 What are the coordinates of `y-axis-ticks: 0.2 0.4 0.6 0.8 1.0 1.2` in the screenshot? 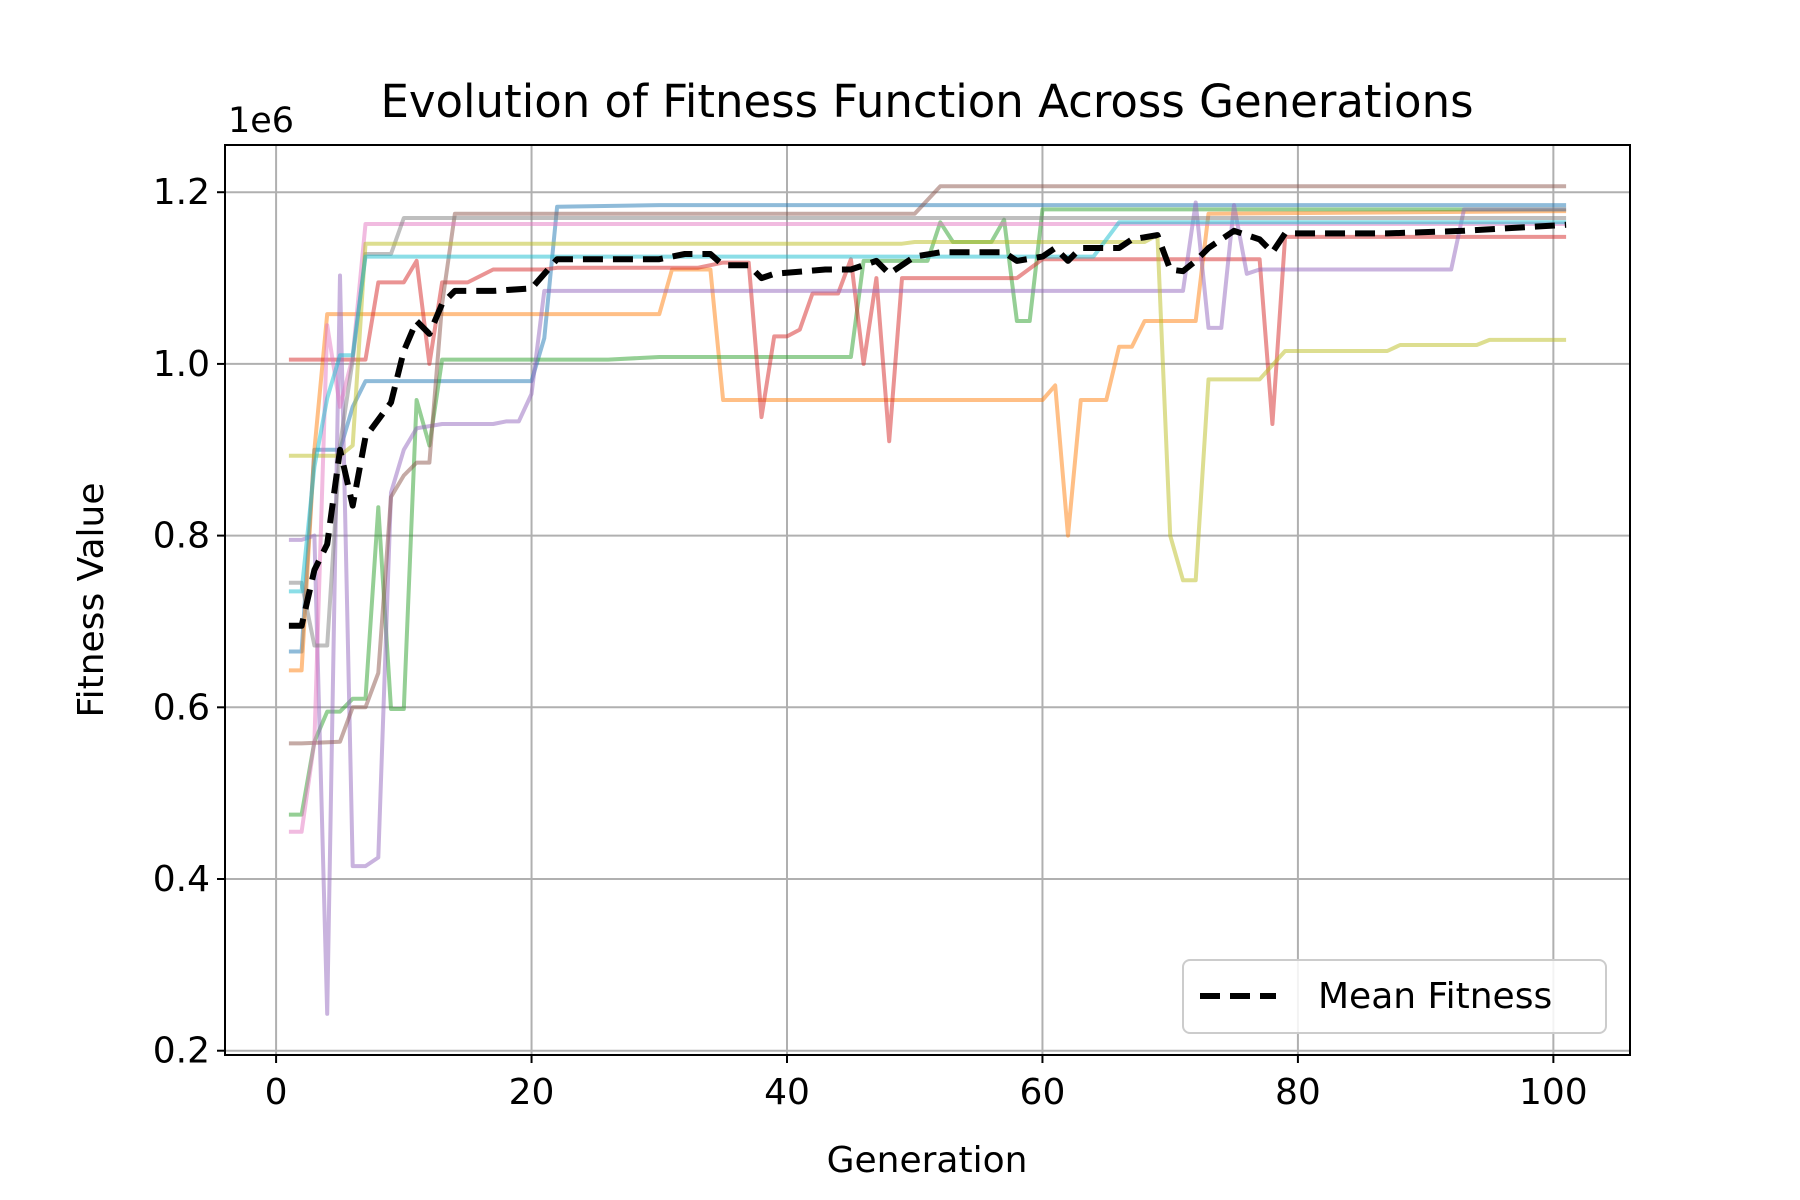 It's located at (189, 622).